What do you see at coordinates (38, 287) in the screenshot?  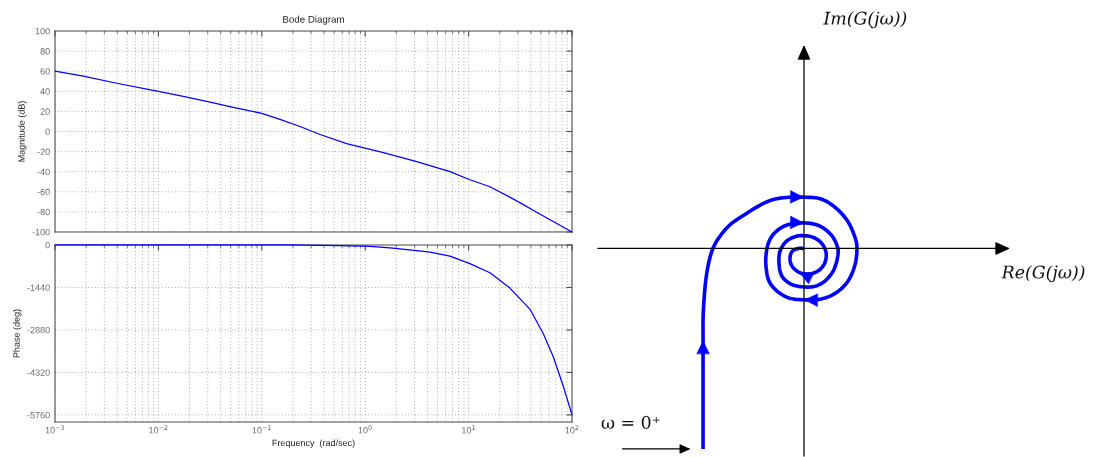 I see `y-tick-label: -1440` at bounding box center [38, 287].